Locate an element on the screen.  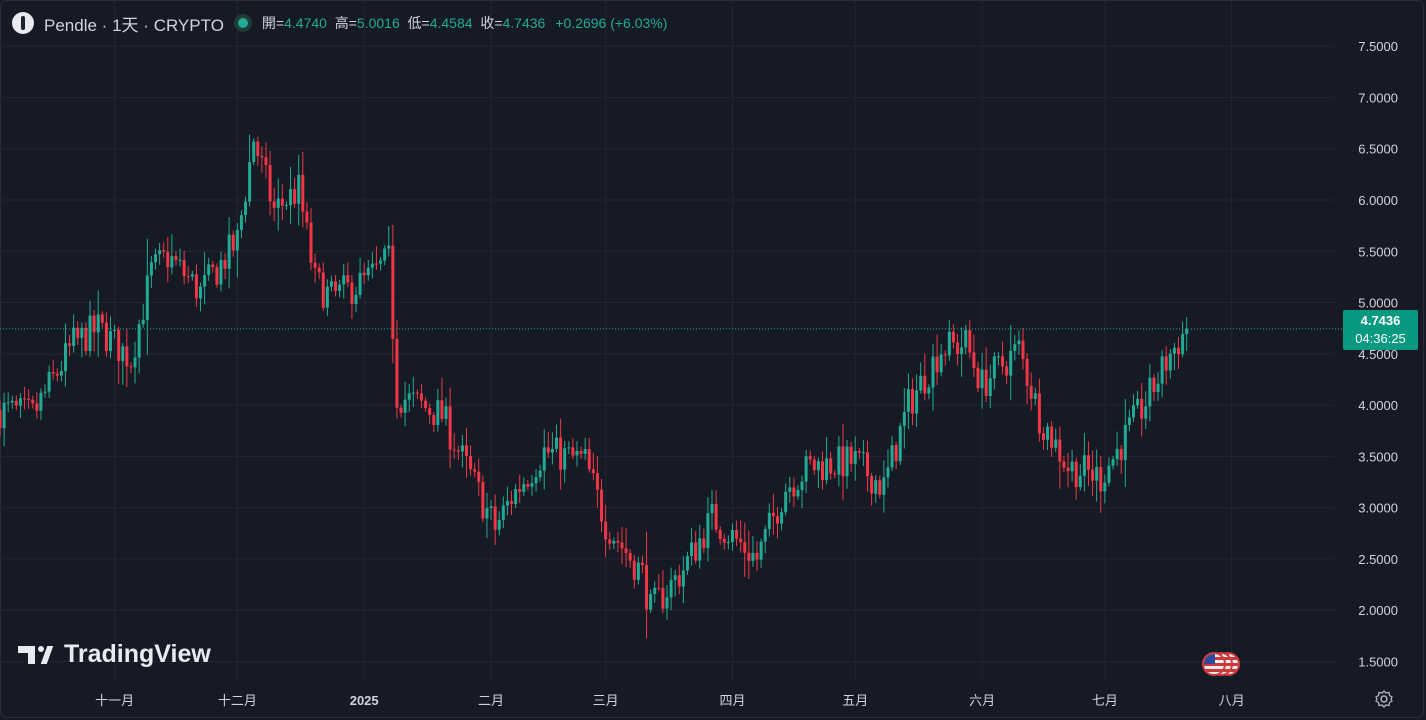
tradingview-logo: TradingView is located at coordinates (114, 654).